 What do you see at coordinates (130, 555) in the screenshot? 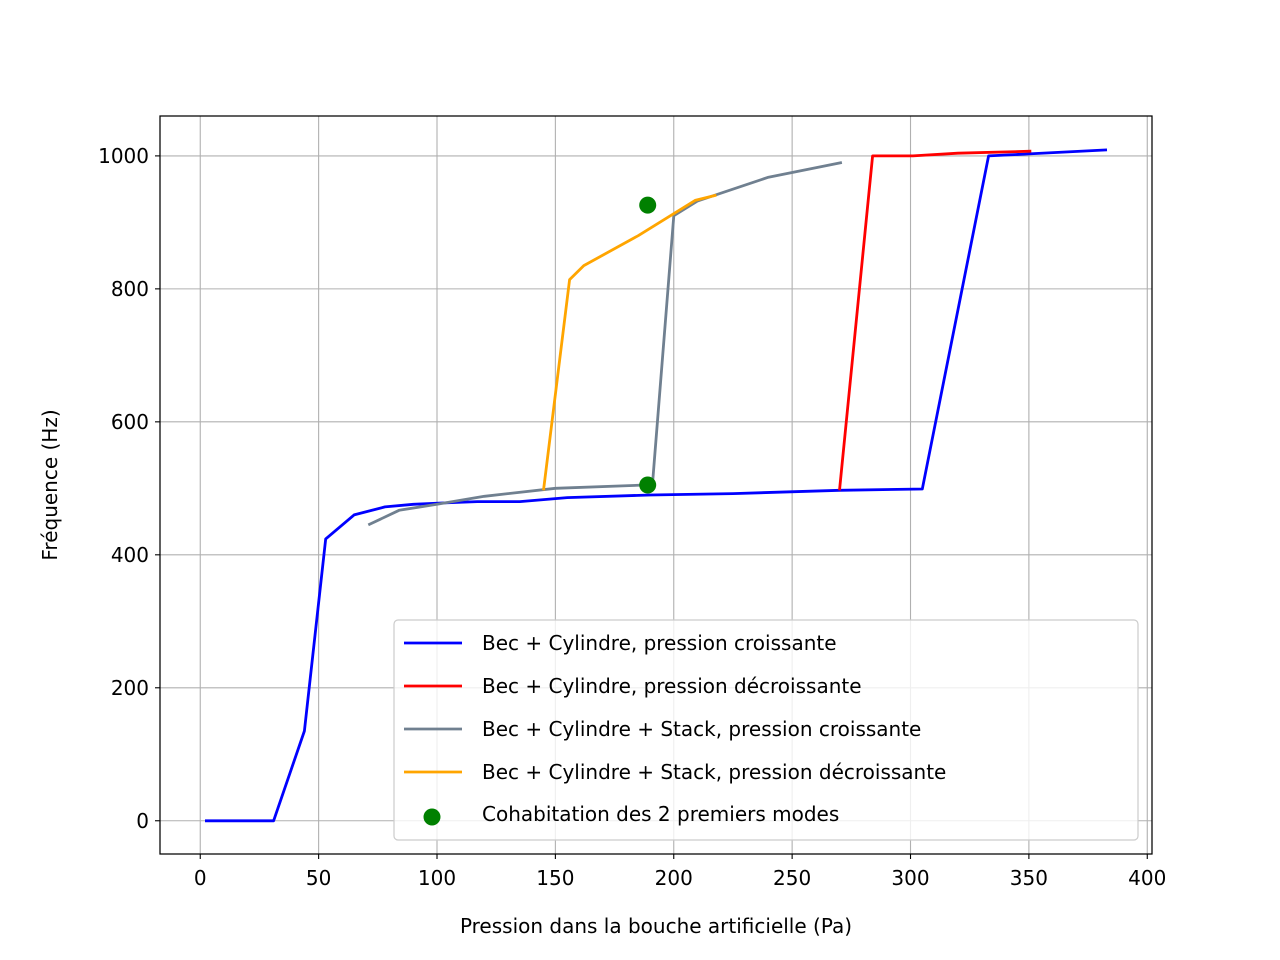
I see `y-tick-label: 400` at bounding box center [130, 555].